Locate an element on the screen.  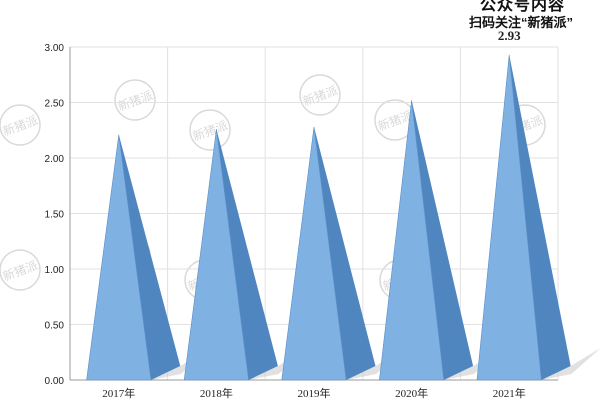
y-tick-labels: 0.00 0.50 1.00 1.50 2.00 2.50 3.00 is located at coordinates (55, 215).